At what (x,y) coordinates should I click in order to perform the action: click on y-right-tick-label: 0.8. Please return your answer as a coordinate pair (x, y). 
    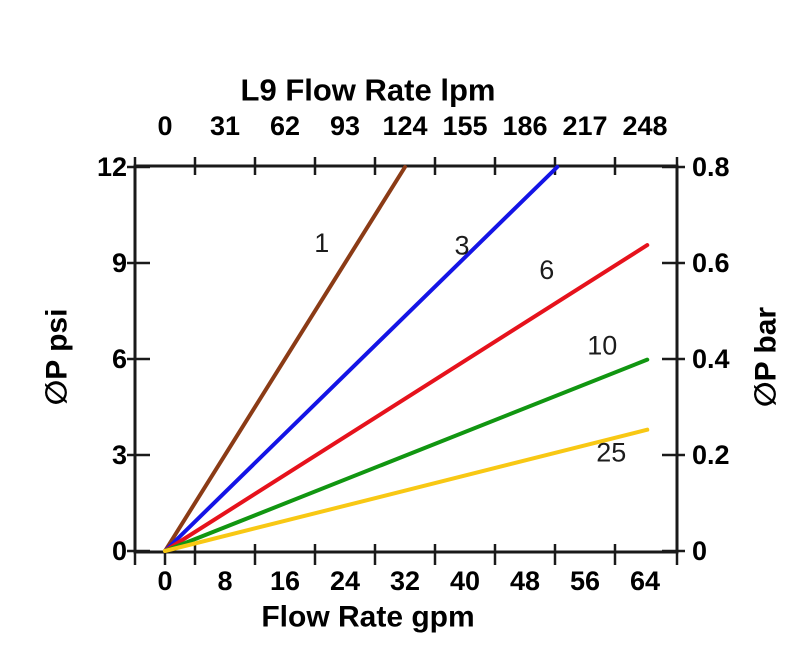
    Looking at the image, I should click on (711, 167).